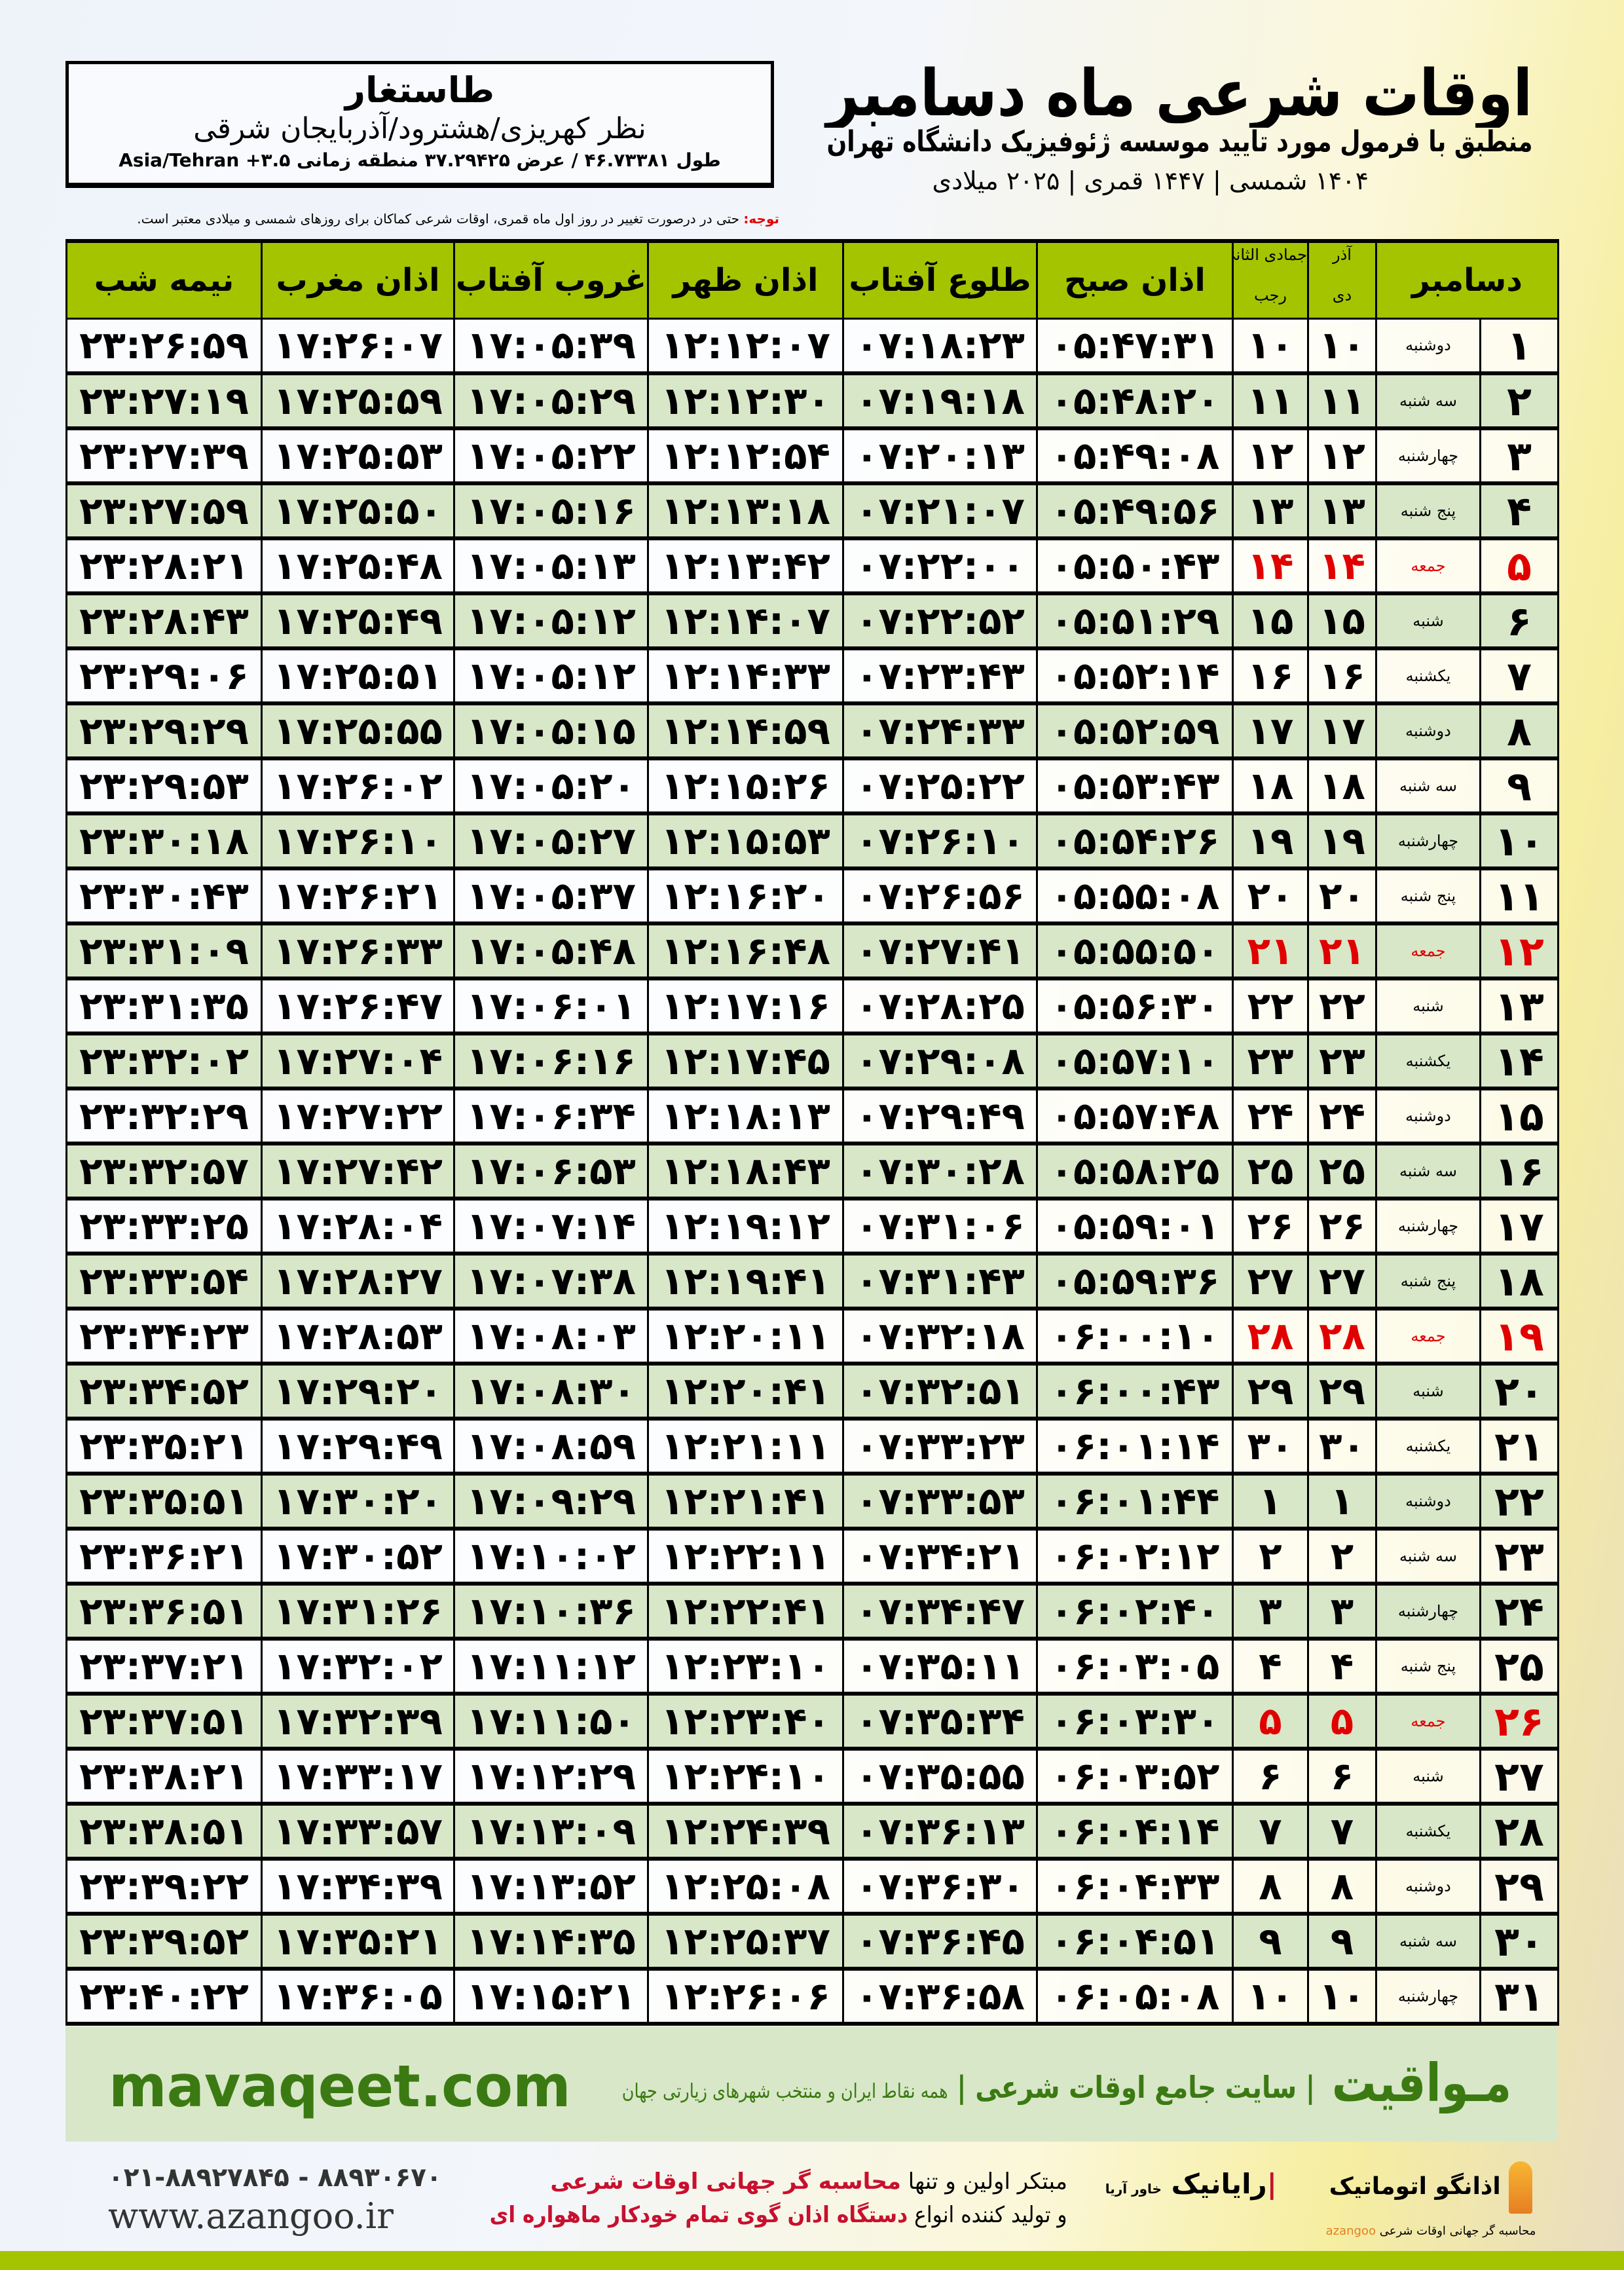 The width and height of the screenshot is (1624, 2270). What do you see at coordinates (1135, 1116) in the screenshot?
I see `cell-fajr-text: ۰۵:۵۷:۴۸` at bounding box center [1135, 1116].